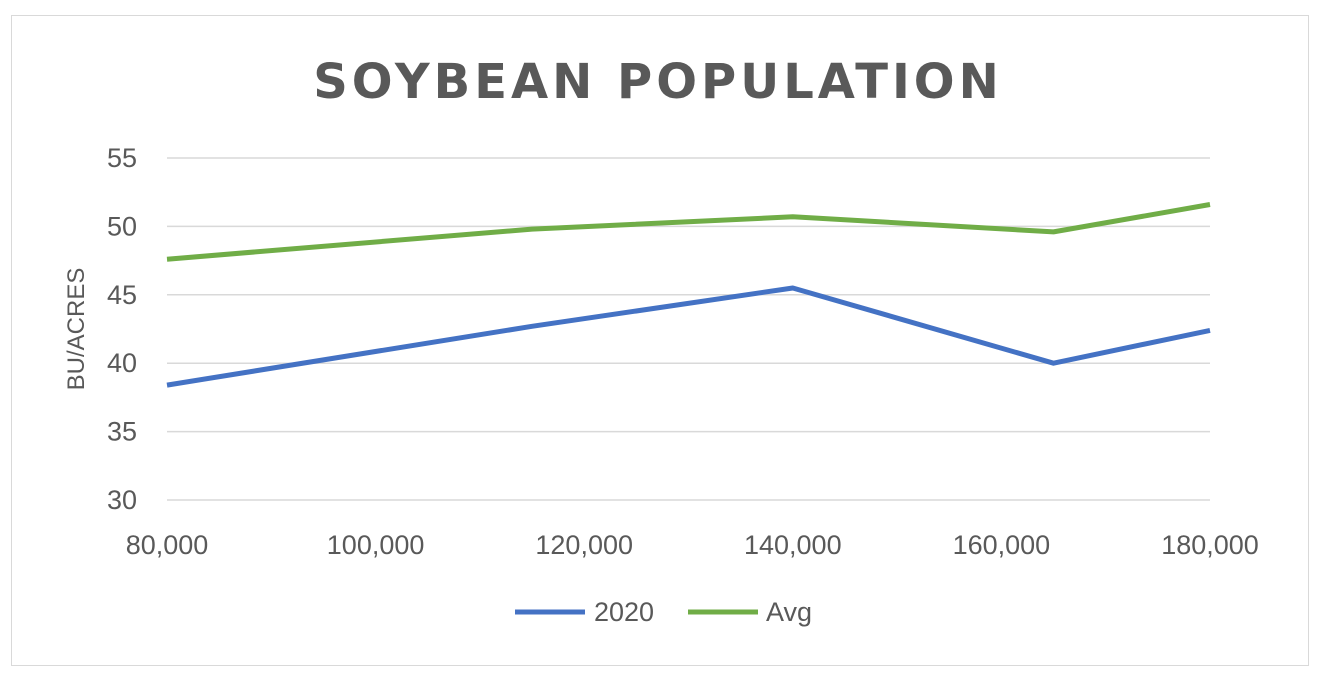 This screenshot has width=1320, height=678. Describe the element at coordinates (1210, 545) in the screenshot. I see `x-tick-label: 180,000` at that location.